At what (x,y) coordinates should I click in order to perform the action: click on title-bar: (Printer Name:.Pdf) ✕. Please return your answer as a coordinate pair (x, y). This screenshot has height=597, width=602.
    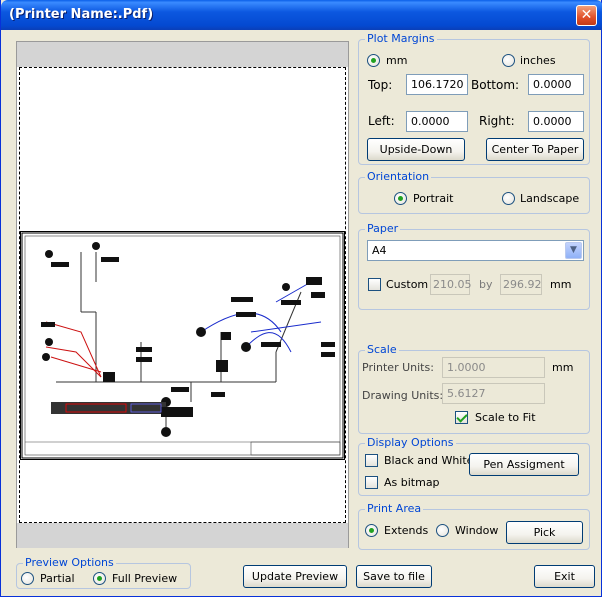
    Looking at the image, I should click on (301, 15).